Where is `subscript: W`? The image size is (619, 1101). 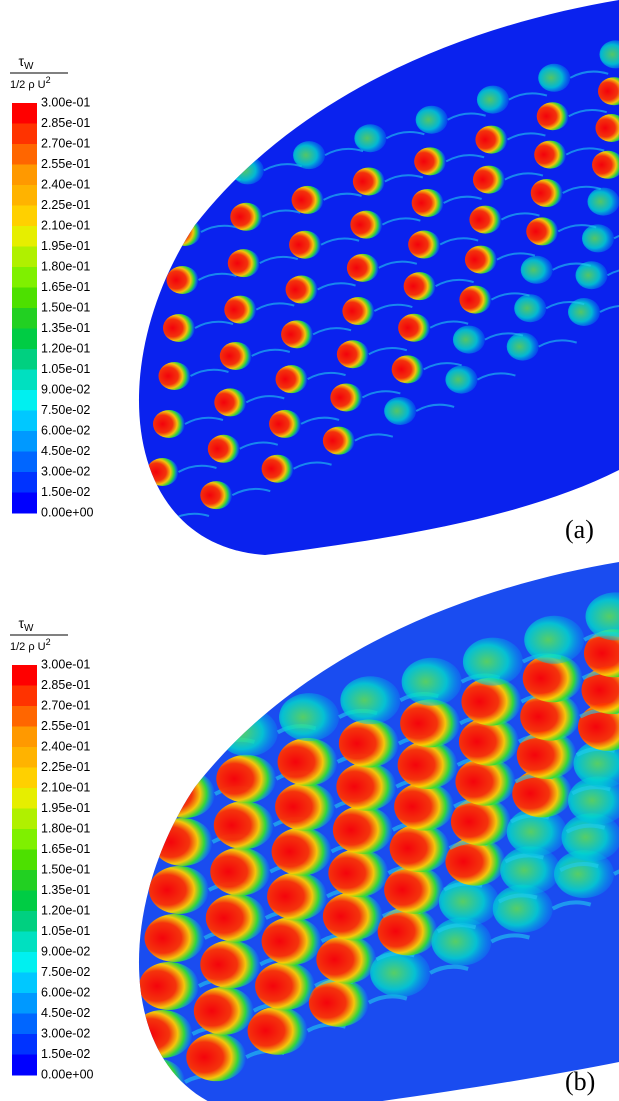 subscript: W is located at coordinates (29, 628).